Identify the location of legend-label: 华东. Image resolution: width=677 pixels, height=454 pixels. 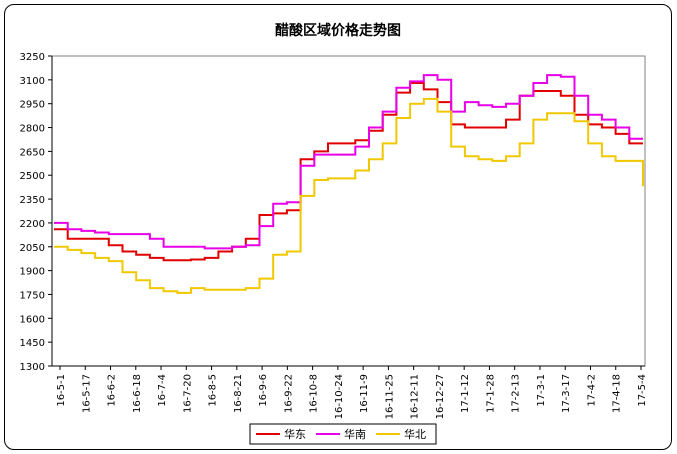
(295, 434).